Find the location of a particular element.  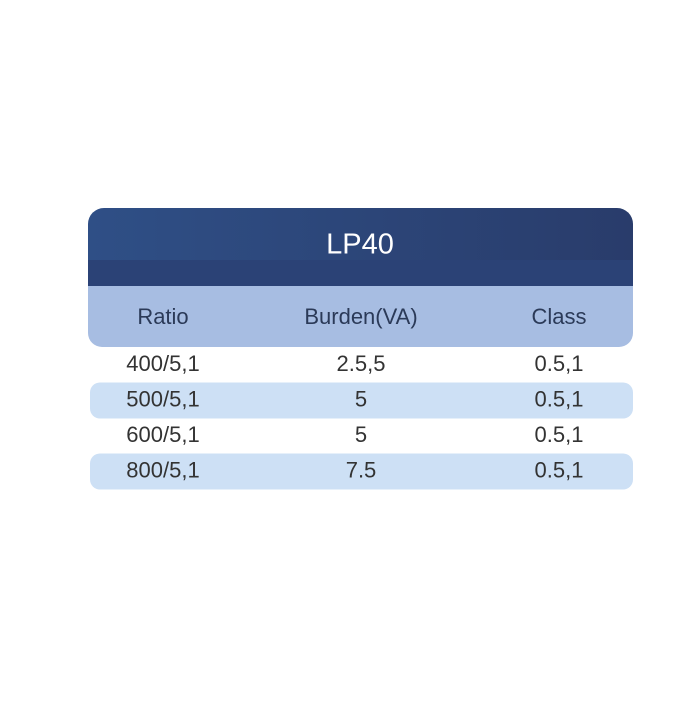

table-cell: 800/5,1 is located at coordinates (162, 469).